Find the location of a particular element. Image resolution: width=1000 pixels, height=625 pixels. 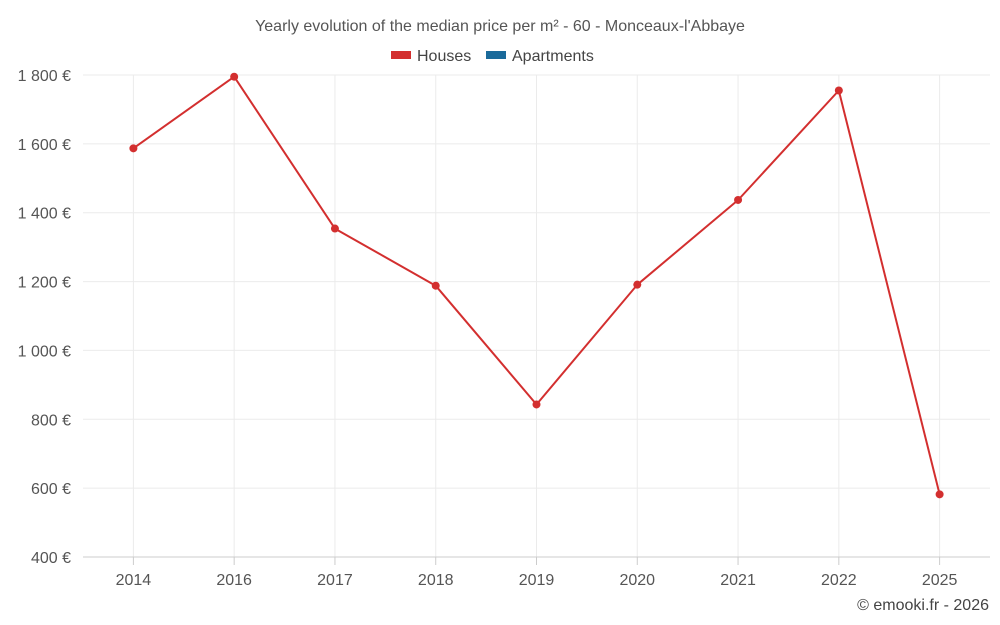

x-axis-labels: 2014 2016 2017 2018 2019 2020 2021 2022 2025 is located at coordinates (537, 580).